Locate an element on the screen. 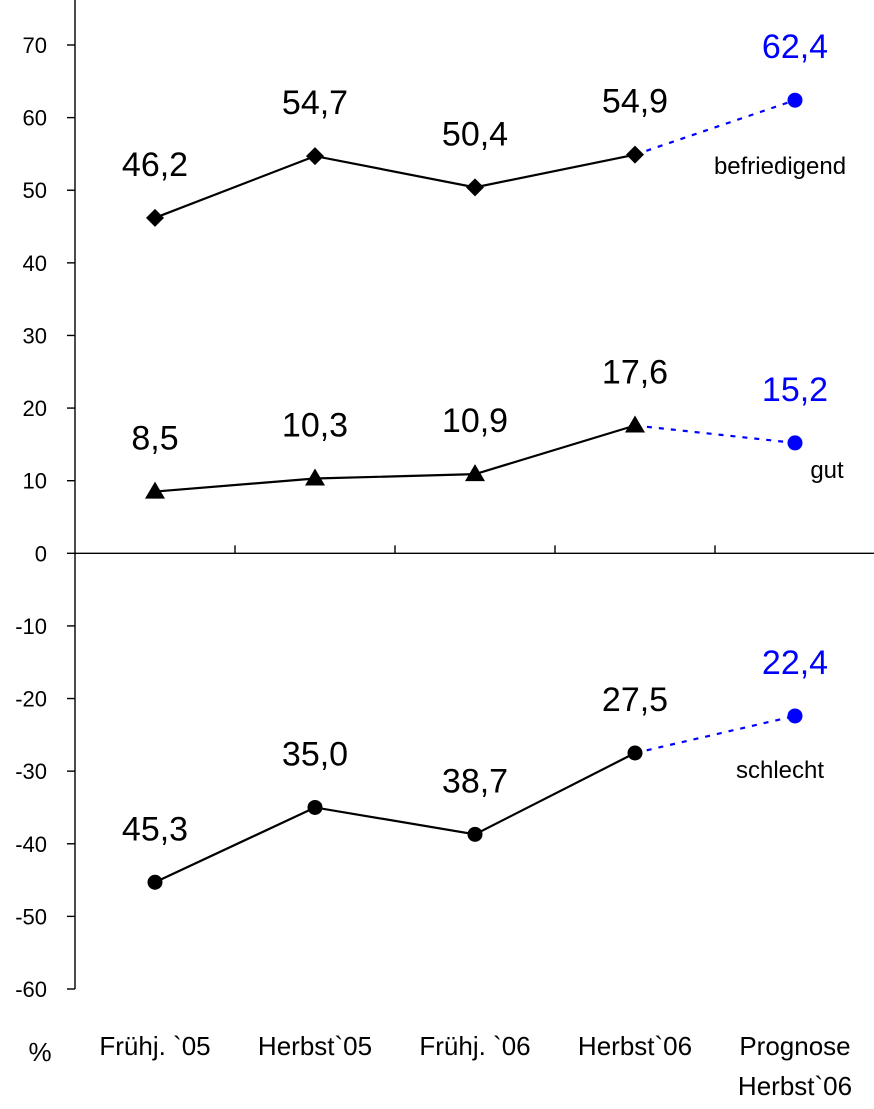 The height and width of the screenshot is (1109, 874). series-name-label: befriedigend is located at coordinates (780, 166).